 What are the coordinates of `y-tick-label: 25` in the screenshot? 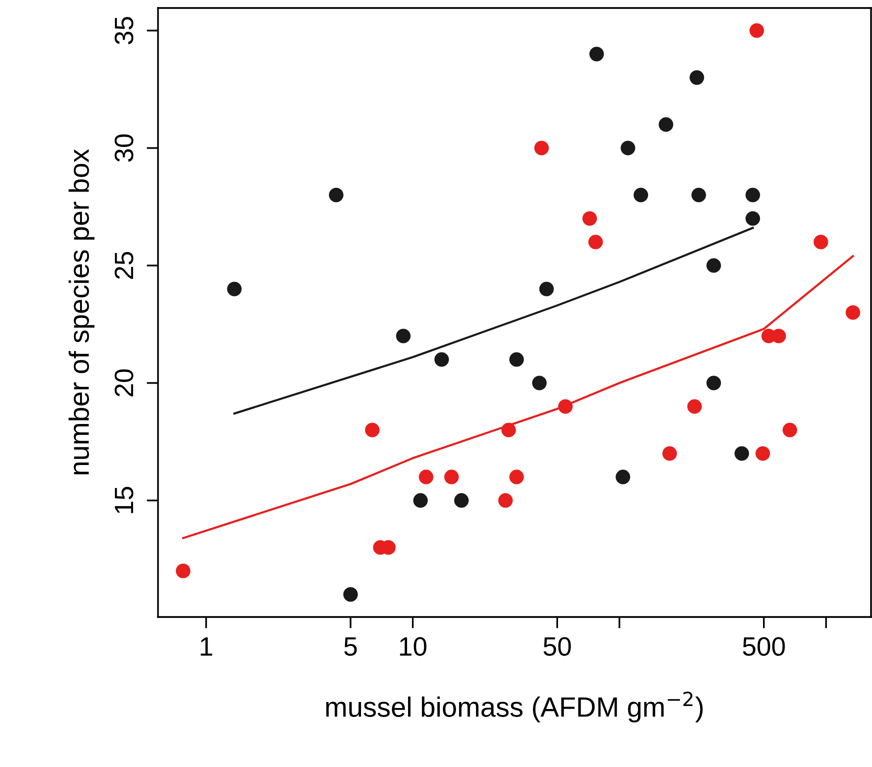 It's located at (124, 265).